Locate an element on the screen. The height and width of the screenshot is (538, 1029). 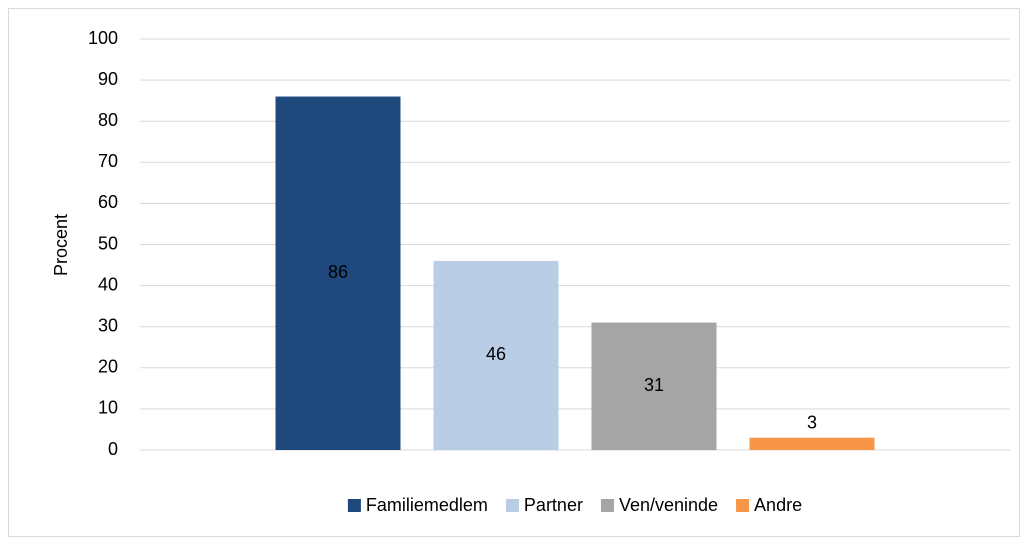
y-axis-title: Procent is located at coordinates (61, 245).